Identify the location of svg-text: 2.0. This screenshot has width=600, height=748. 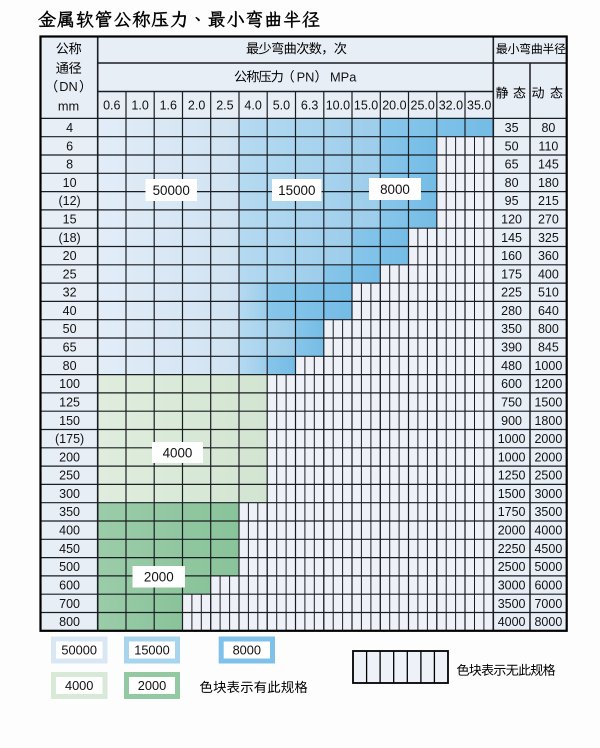
(196, 105).